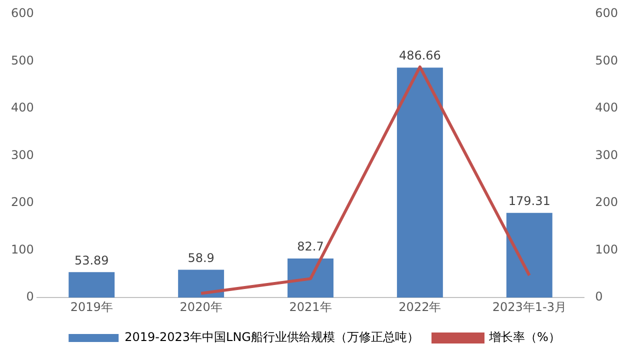  I want to click on y2-tick-label: 0, so click(599, 297).